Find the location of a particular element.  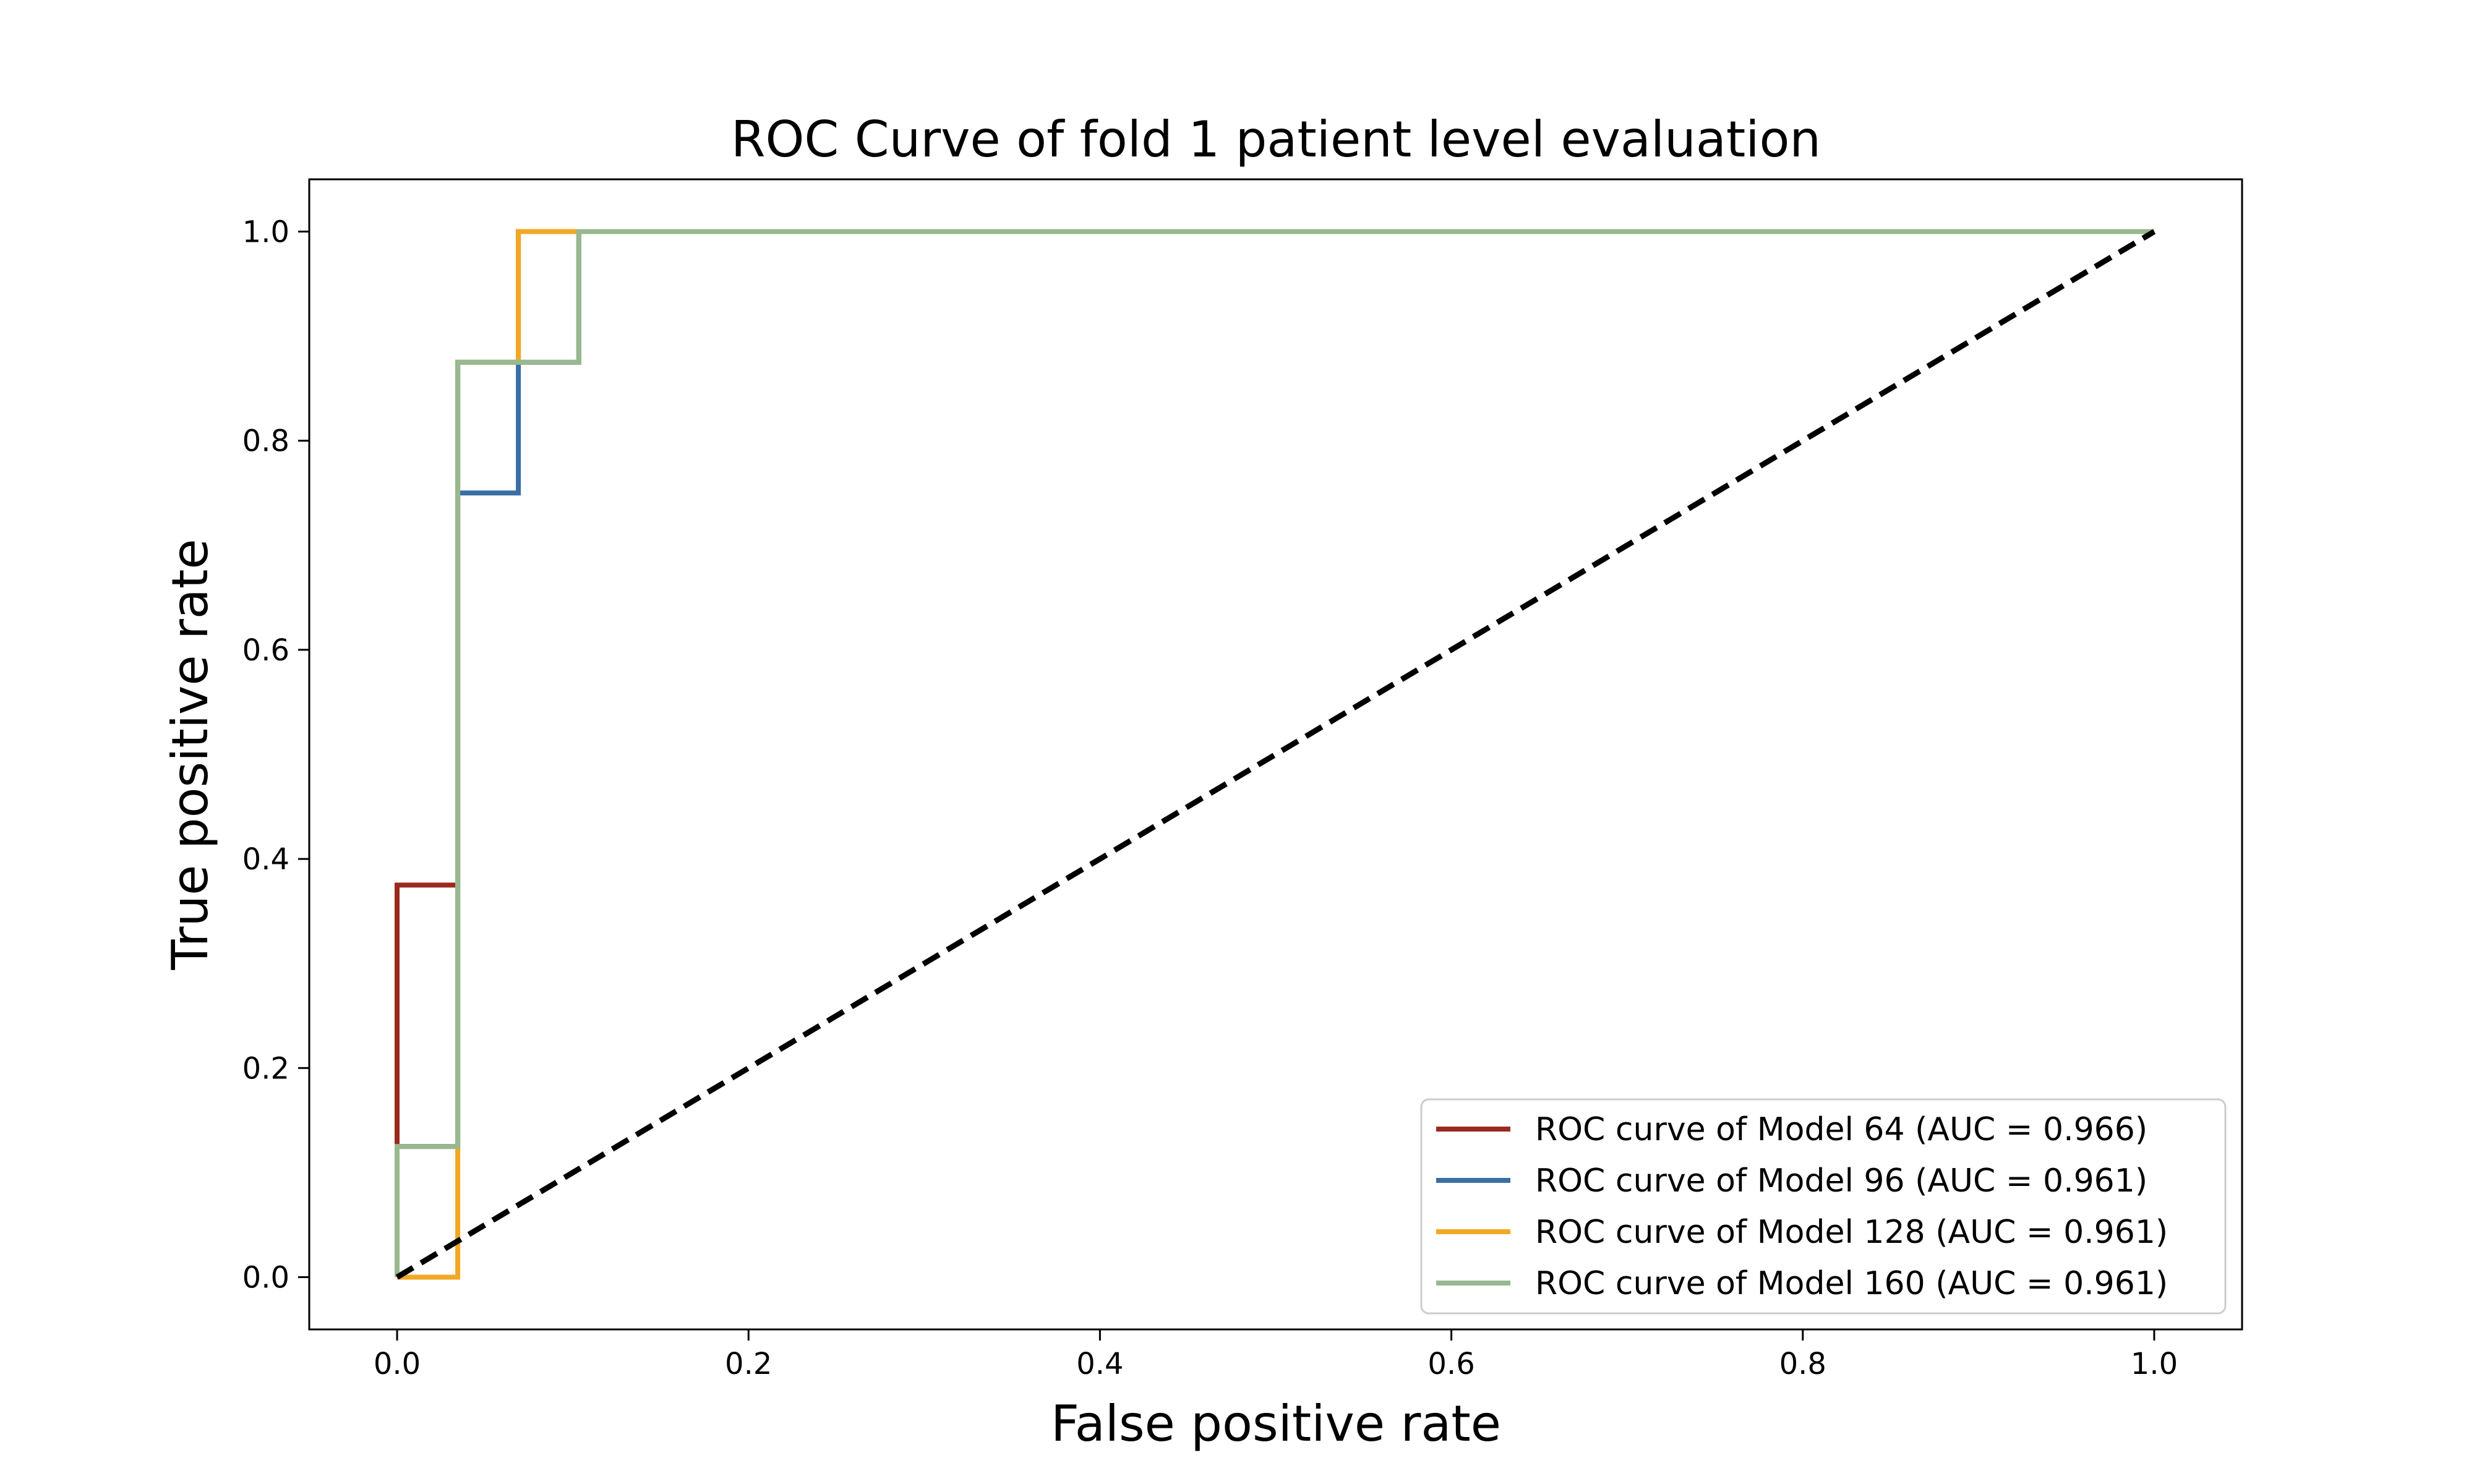

x-tick-label: 0.8 is located at coordinates (1802, 1364).